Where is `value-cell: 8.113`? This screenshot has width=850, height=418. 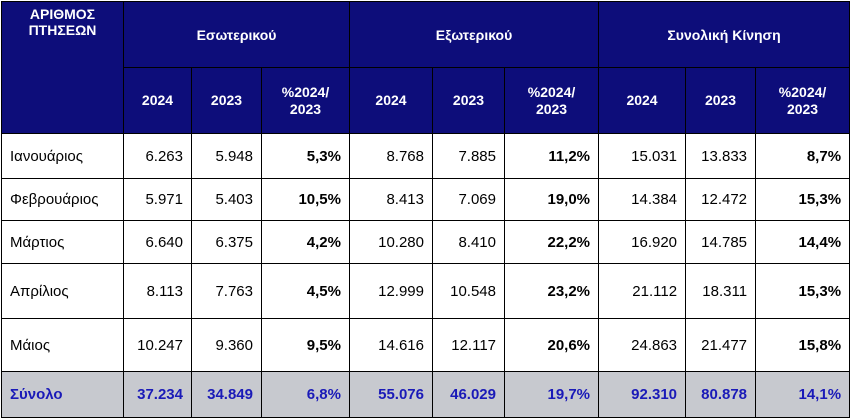
value-cell: 8.113 is located at coordinates (157, 291).